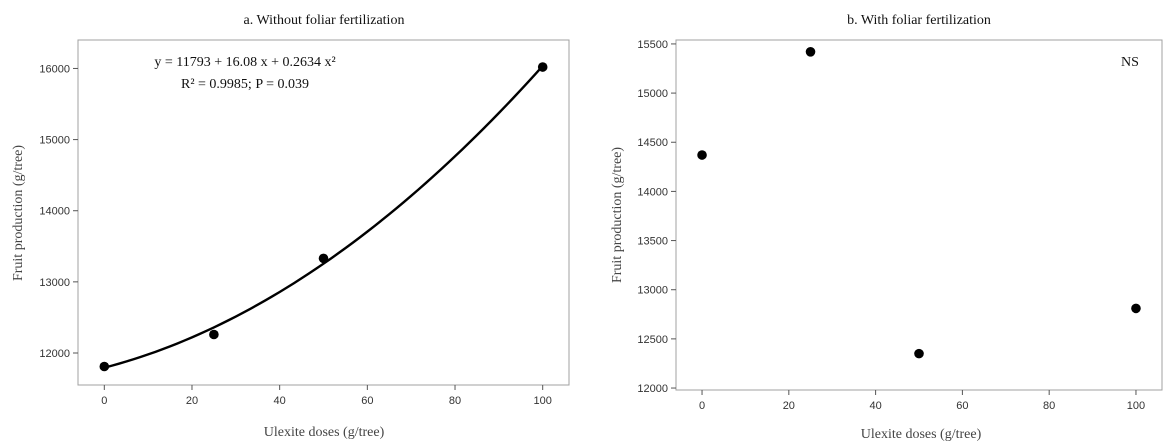 The height and width of the screenshot is (444, 1165). Describe the element at coordinates (1136, 406) in the screenshot. I see `panel-b-x-tick-label: 100` at that location.